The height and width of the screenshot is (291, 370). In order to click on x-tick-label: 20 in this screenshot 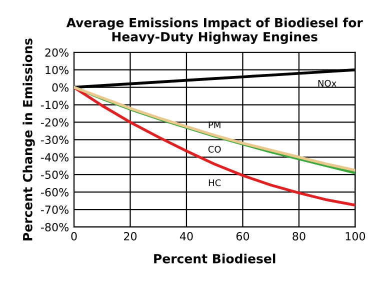, I will do `click(130, 236)`.